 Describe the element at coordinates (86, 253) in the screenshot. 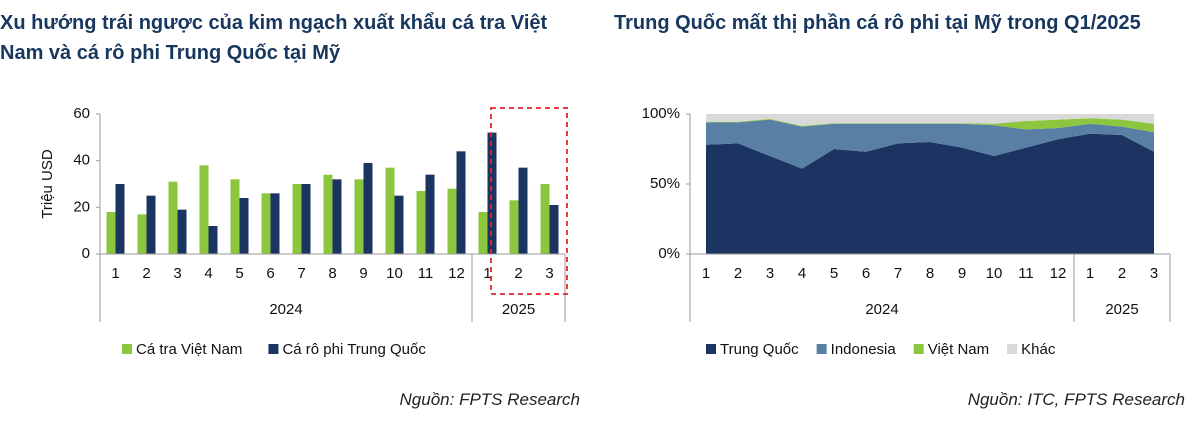

I see `y-tick-label: 0` at that location.